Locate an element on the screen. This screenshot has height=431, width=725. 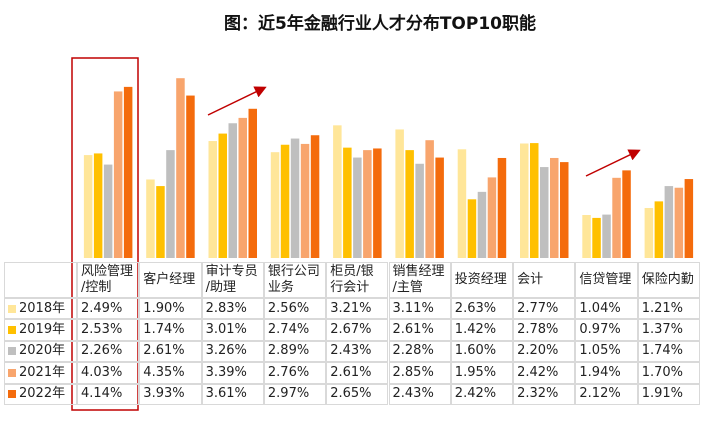
value-label: 2.26% is located at coordinates (108, 351).